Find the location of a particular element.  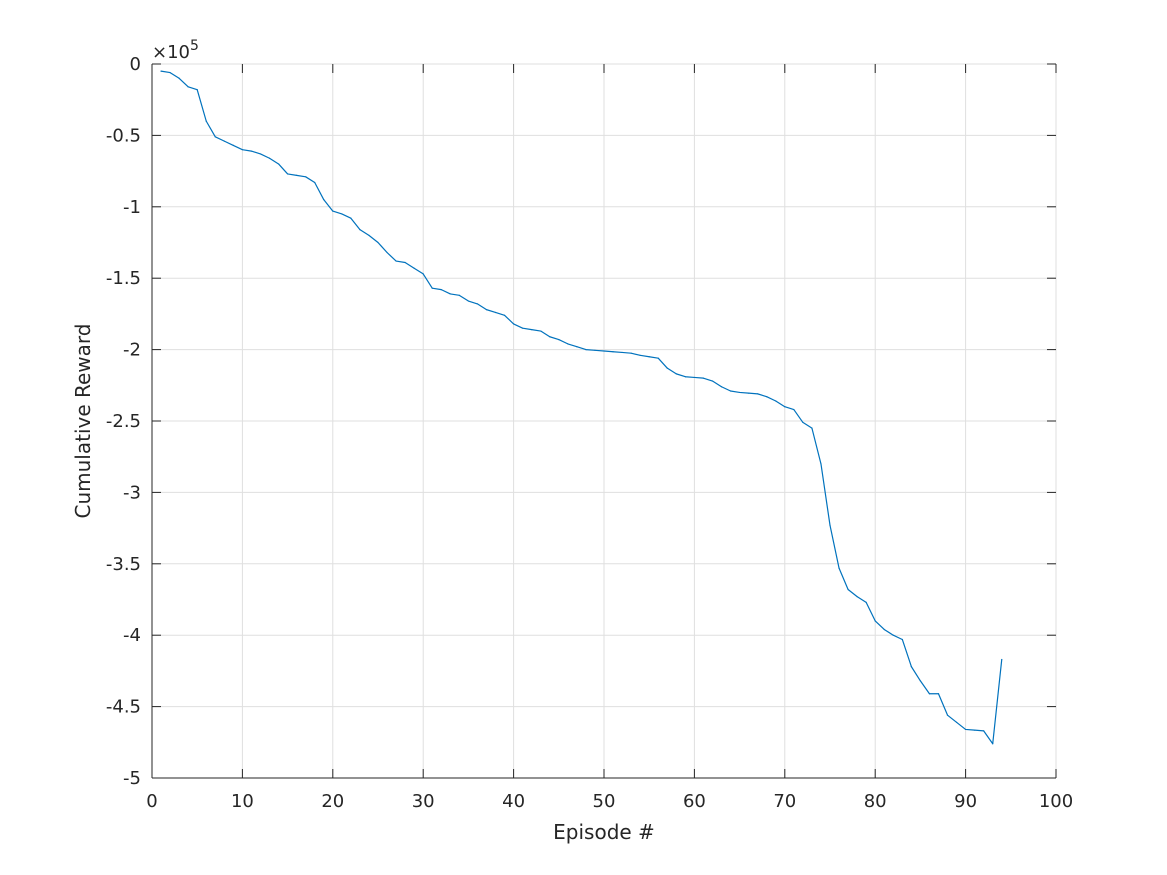

y-tick-label: -4 is located at coordinates (132, 635).